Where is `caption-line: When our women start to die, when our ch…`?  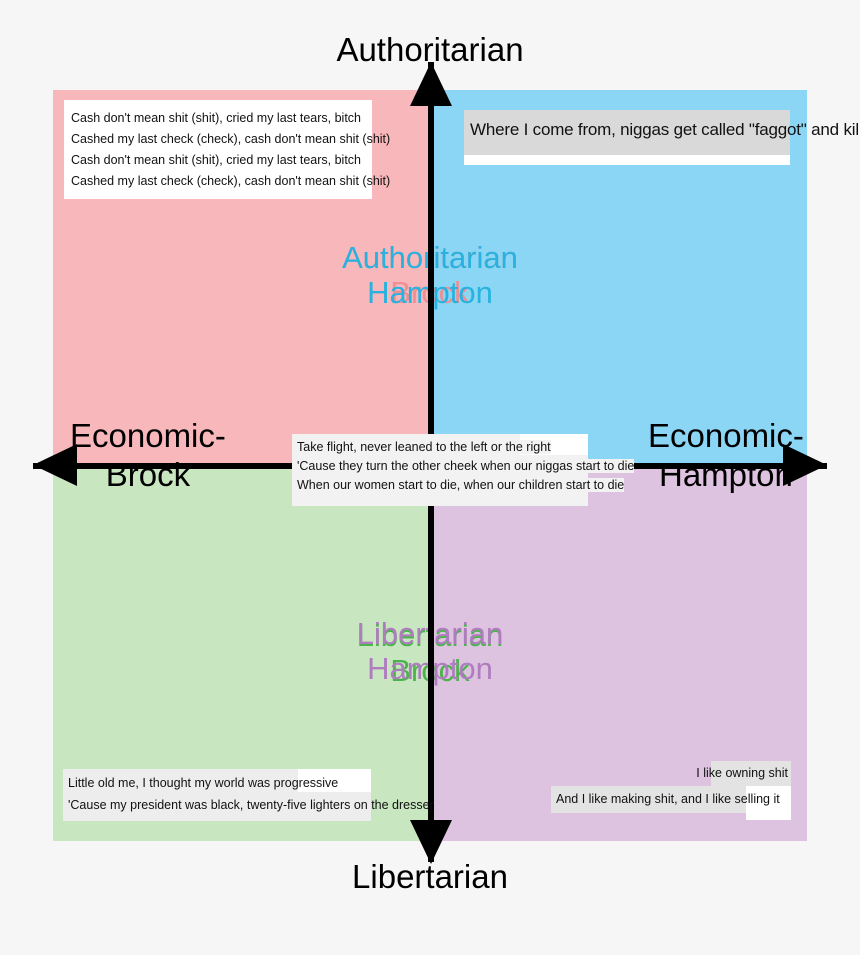 caption-line: When our women start to die, when our ch… is located at coordinates (461, 485).